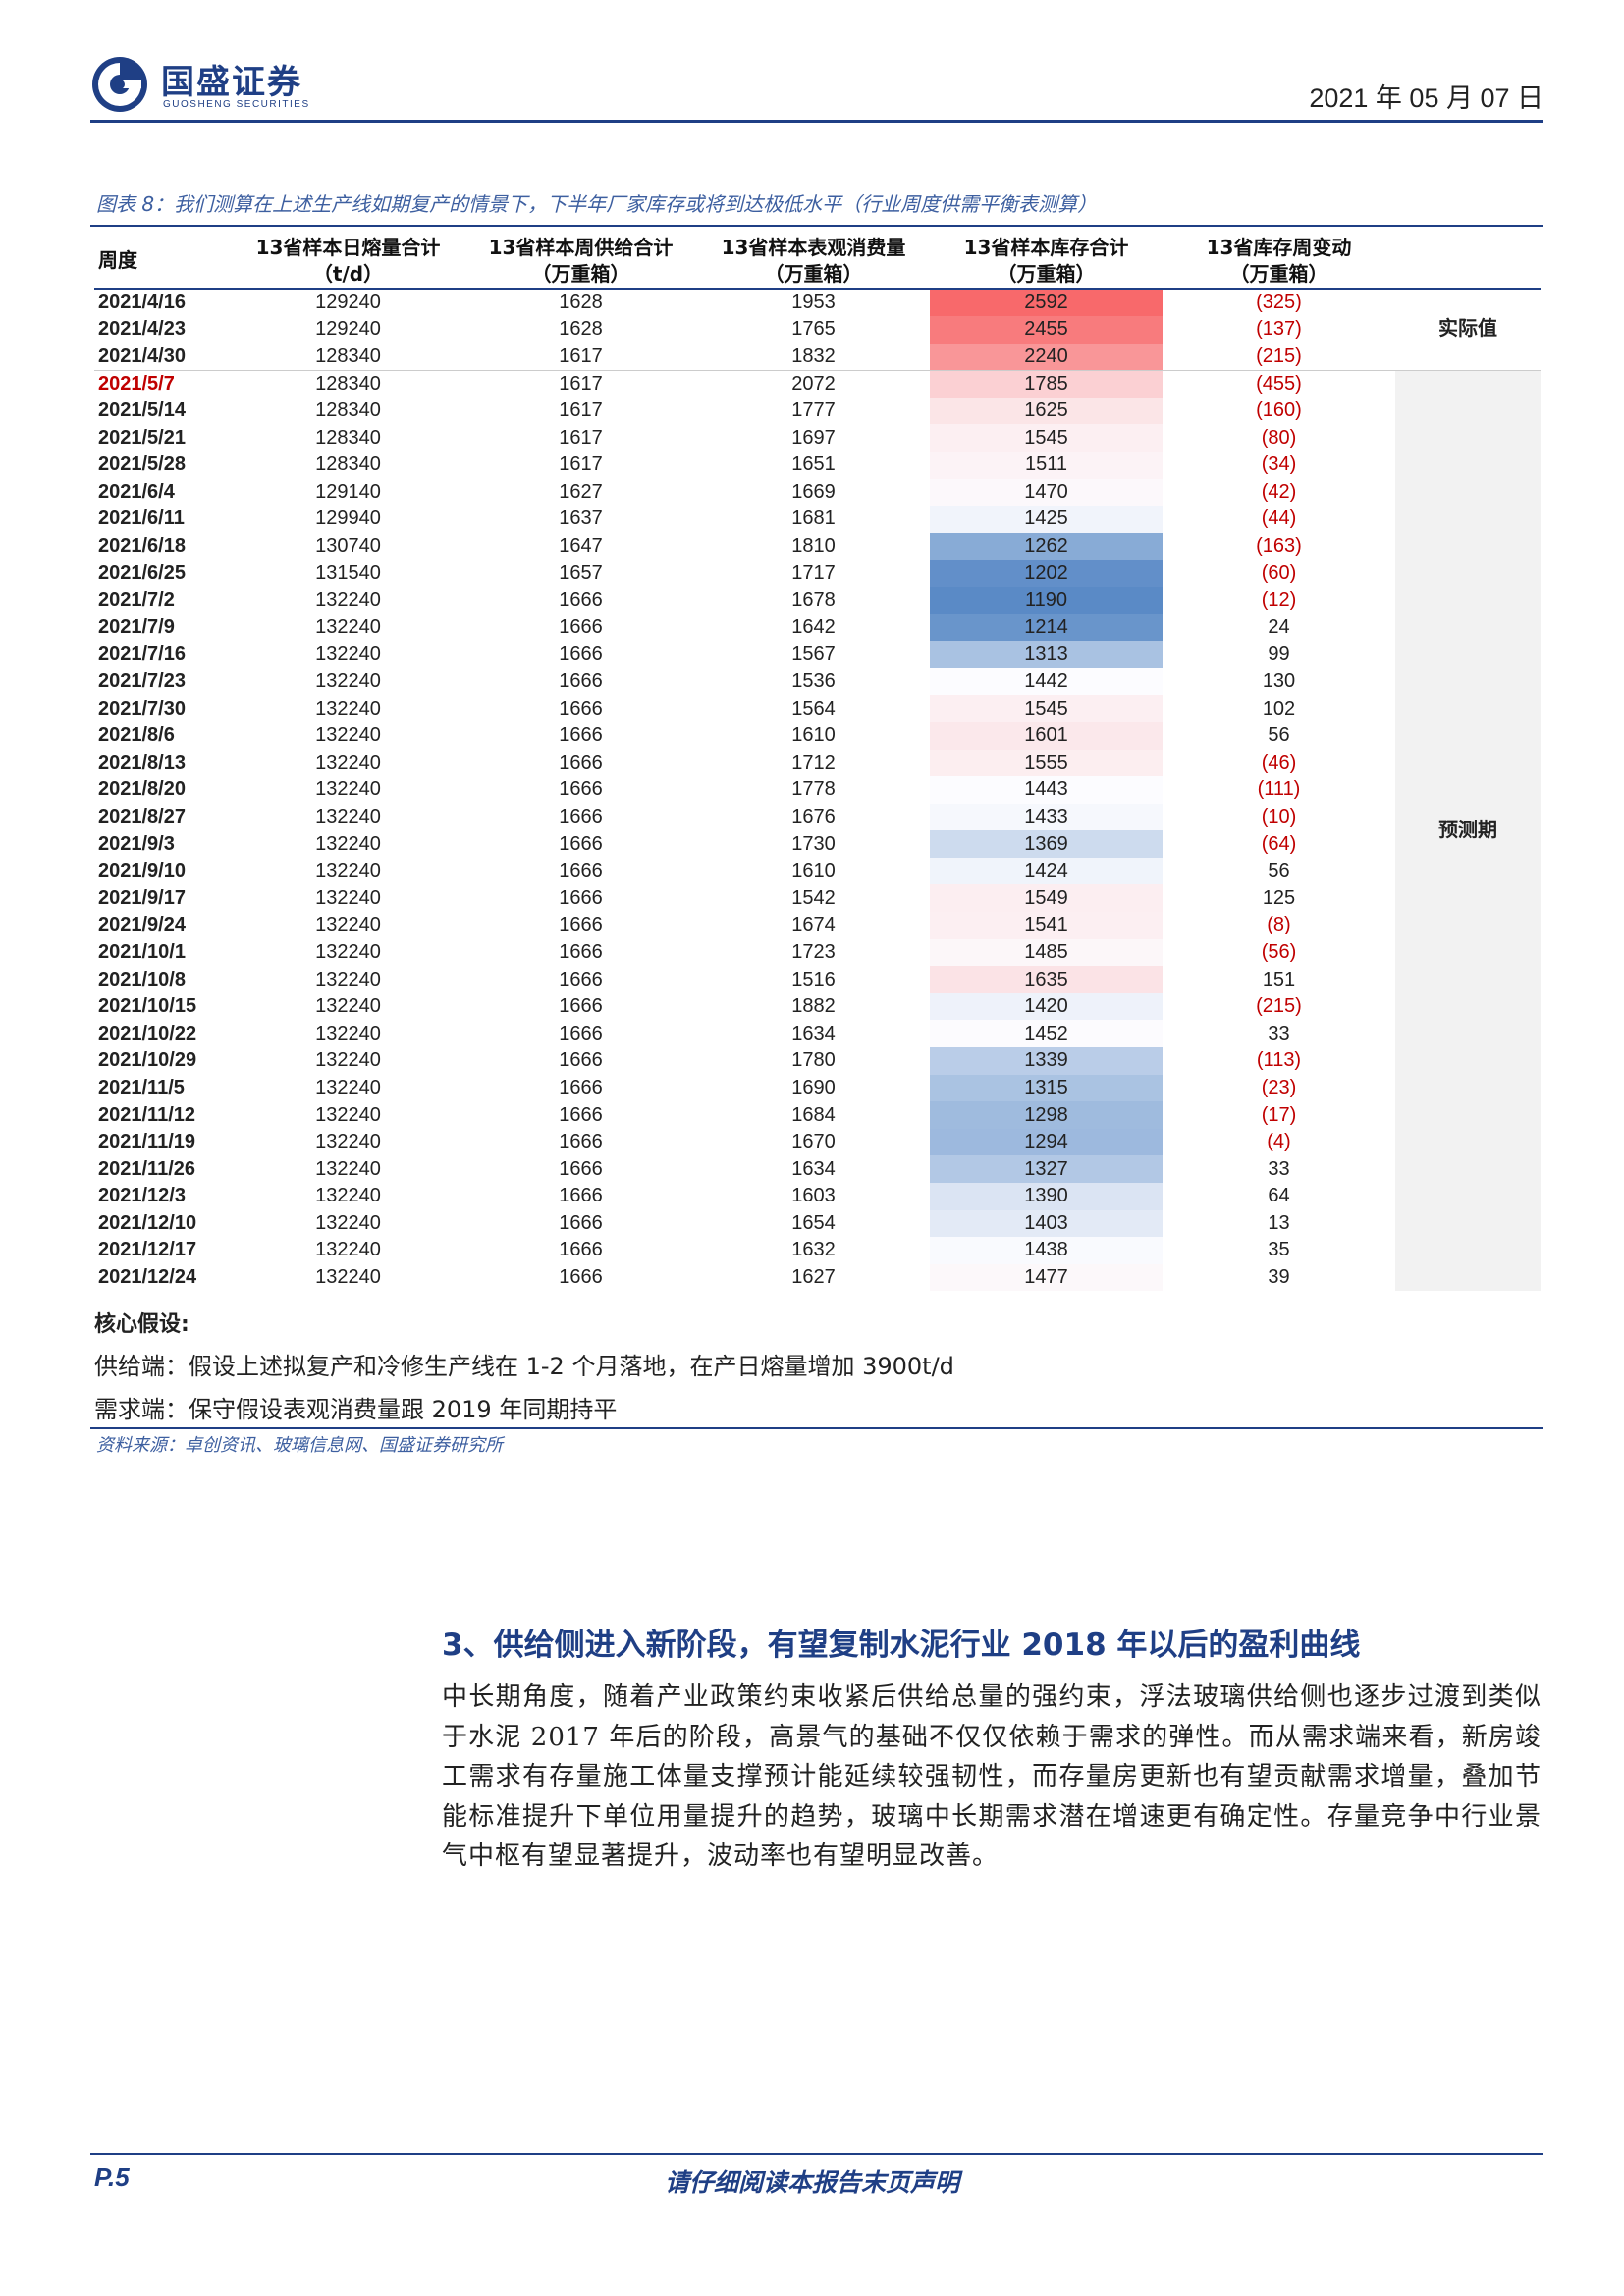  What do you see at coordinates (813, 260) in the screenshot?
I see `column-header-demand: 13省样本表观消费量 （万重箱）` at bounding box center [813, 260].